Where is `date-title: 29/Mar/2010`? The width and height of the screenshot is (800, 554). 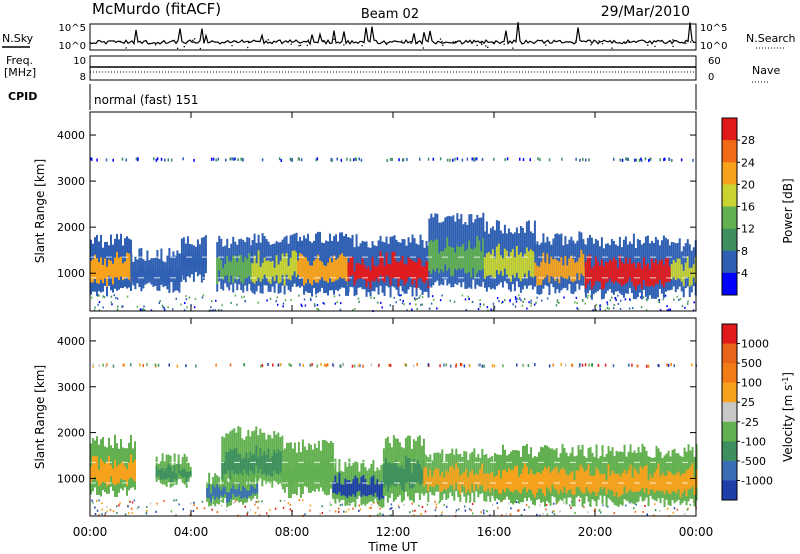 date-title: 29/Mar/2010 is located at coordinates (645, 12).